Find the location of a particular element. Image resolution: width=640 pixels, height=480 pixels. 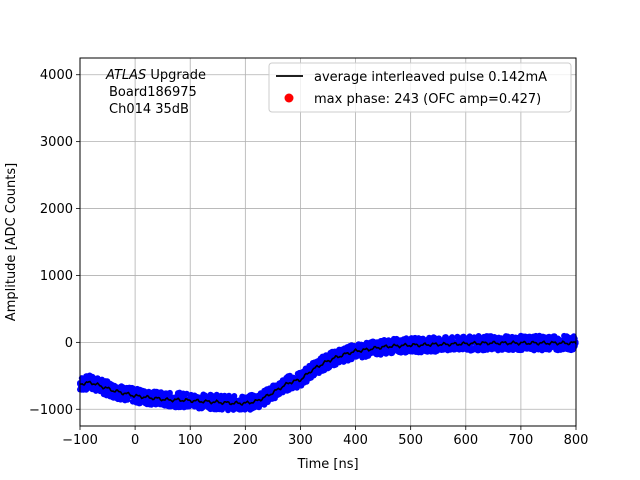

x-tick-label: −100 is located at coordinates (80, 440).